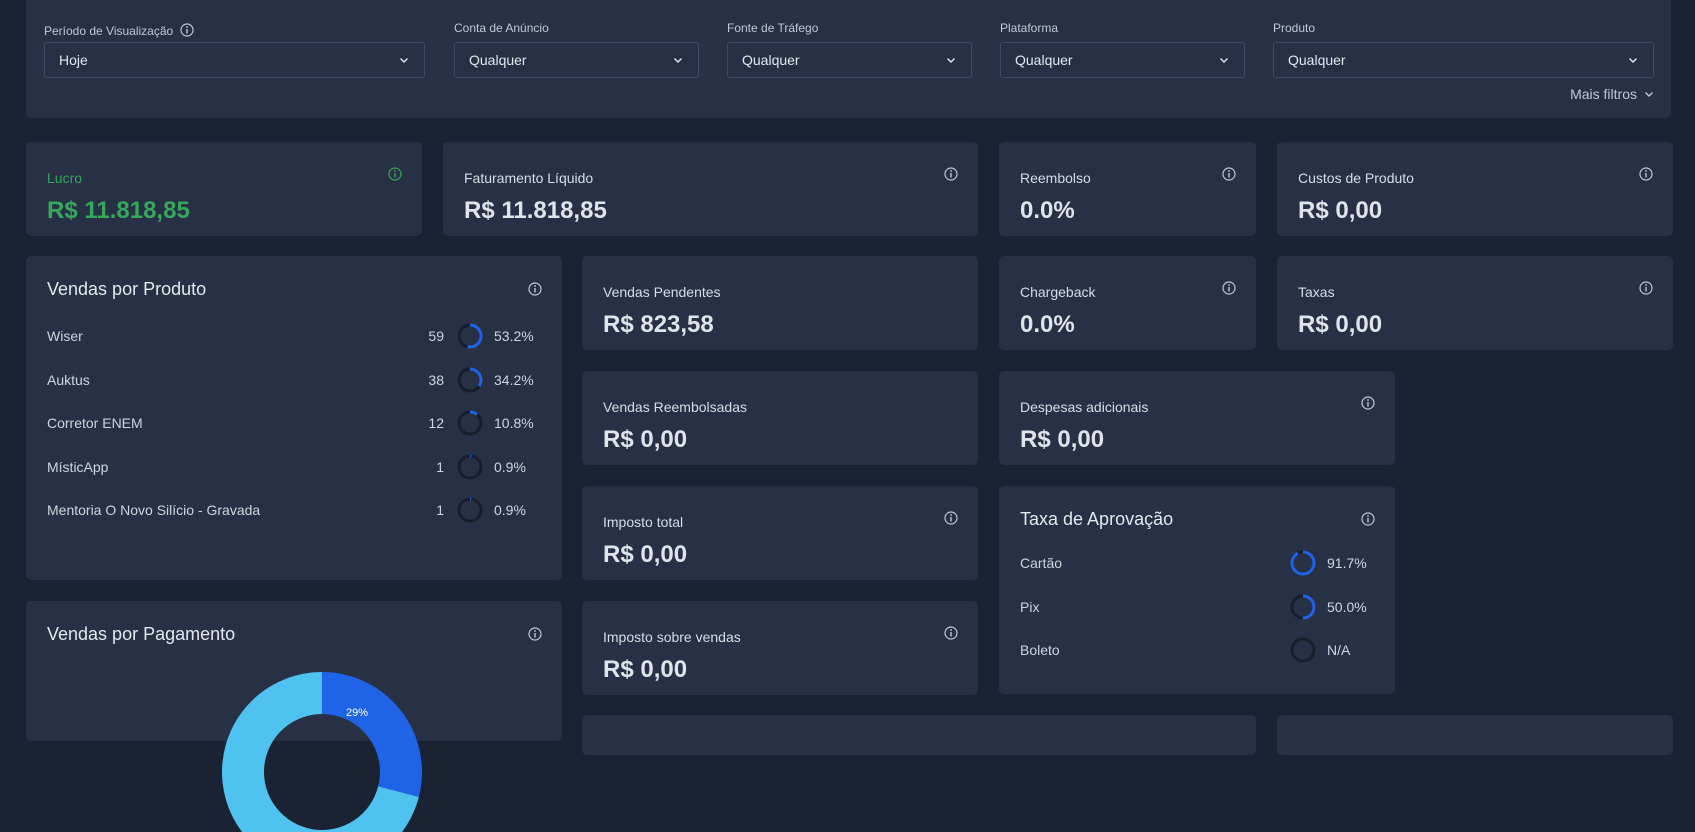 This screenshot has width=1695, height=832. Describe the element at coordinates (576, 60) in the screenshot. I see `conta-select: Qualquer` at that location.